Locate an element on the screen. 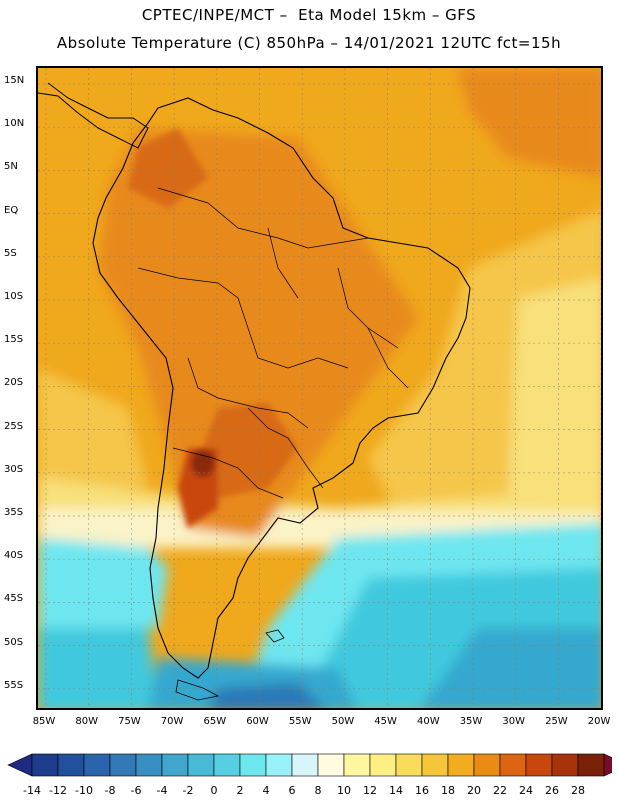 Image resolution: width=618 pixels, height=800 pixels. field-north-hot is located at coordinates (168, 168).